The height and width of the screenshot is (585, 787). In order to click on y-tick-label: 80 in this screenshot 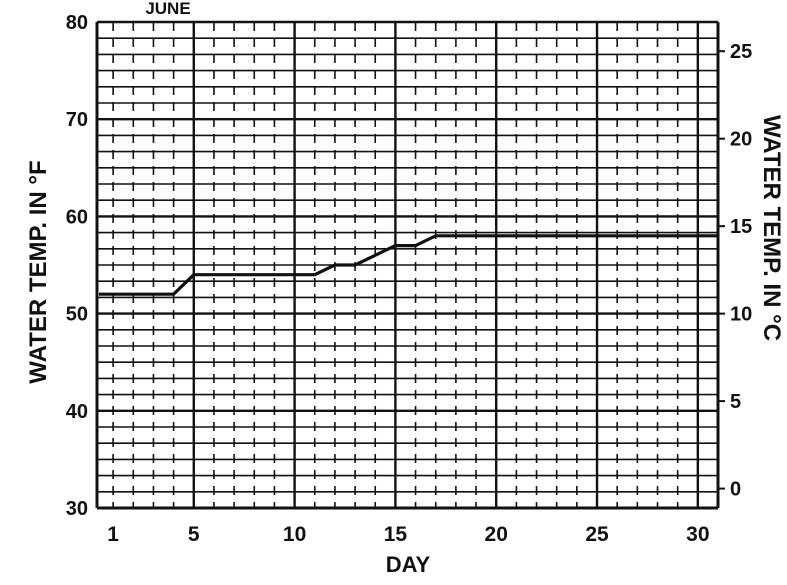, I will do `click(77, 23)`.